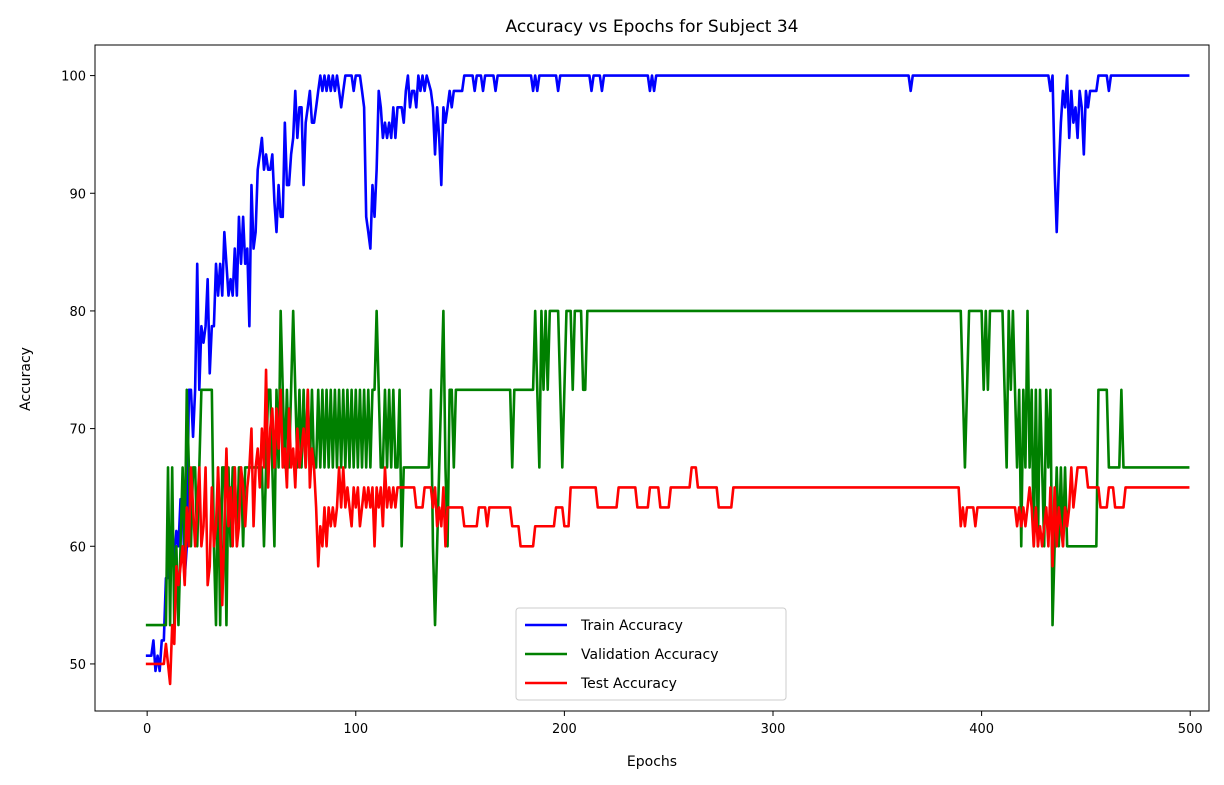  What do you see at coordinates (147, 729) in the screenshot?
I see `x-tick-label: 0` at bounding box center [147, 729].